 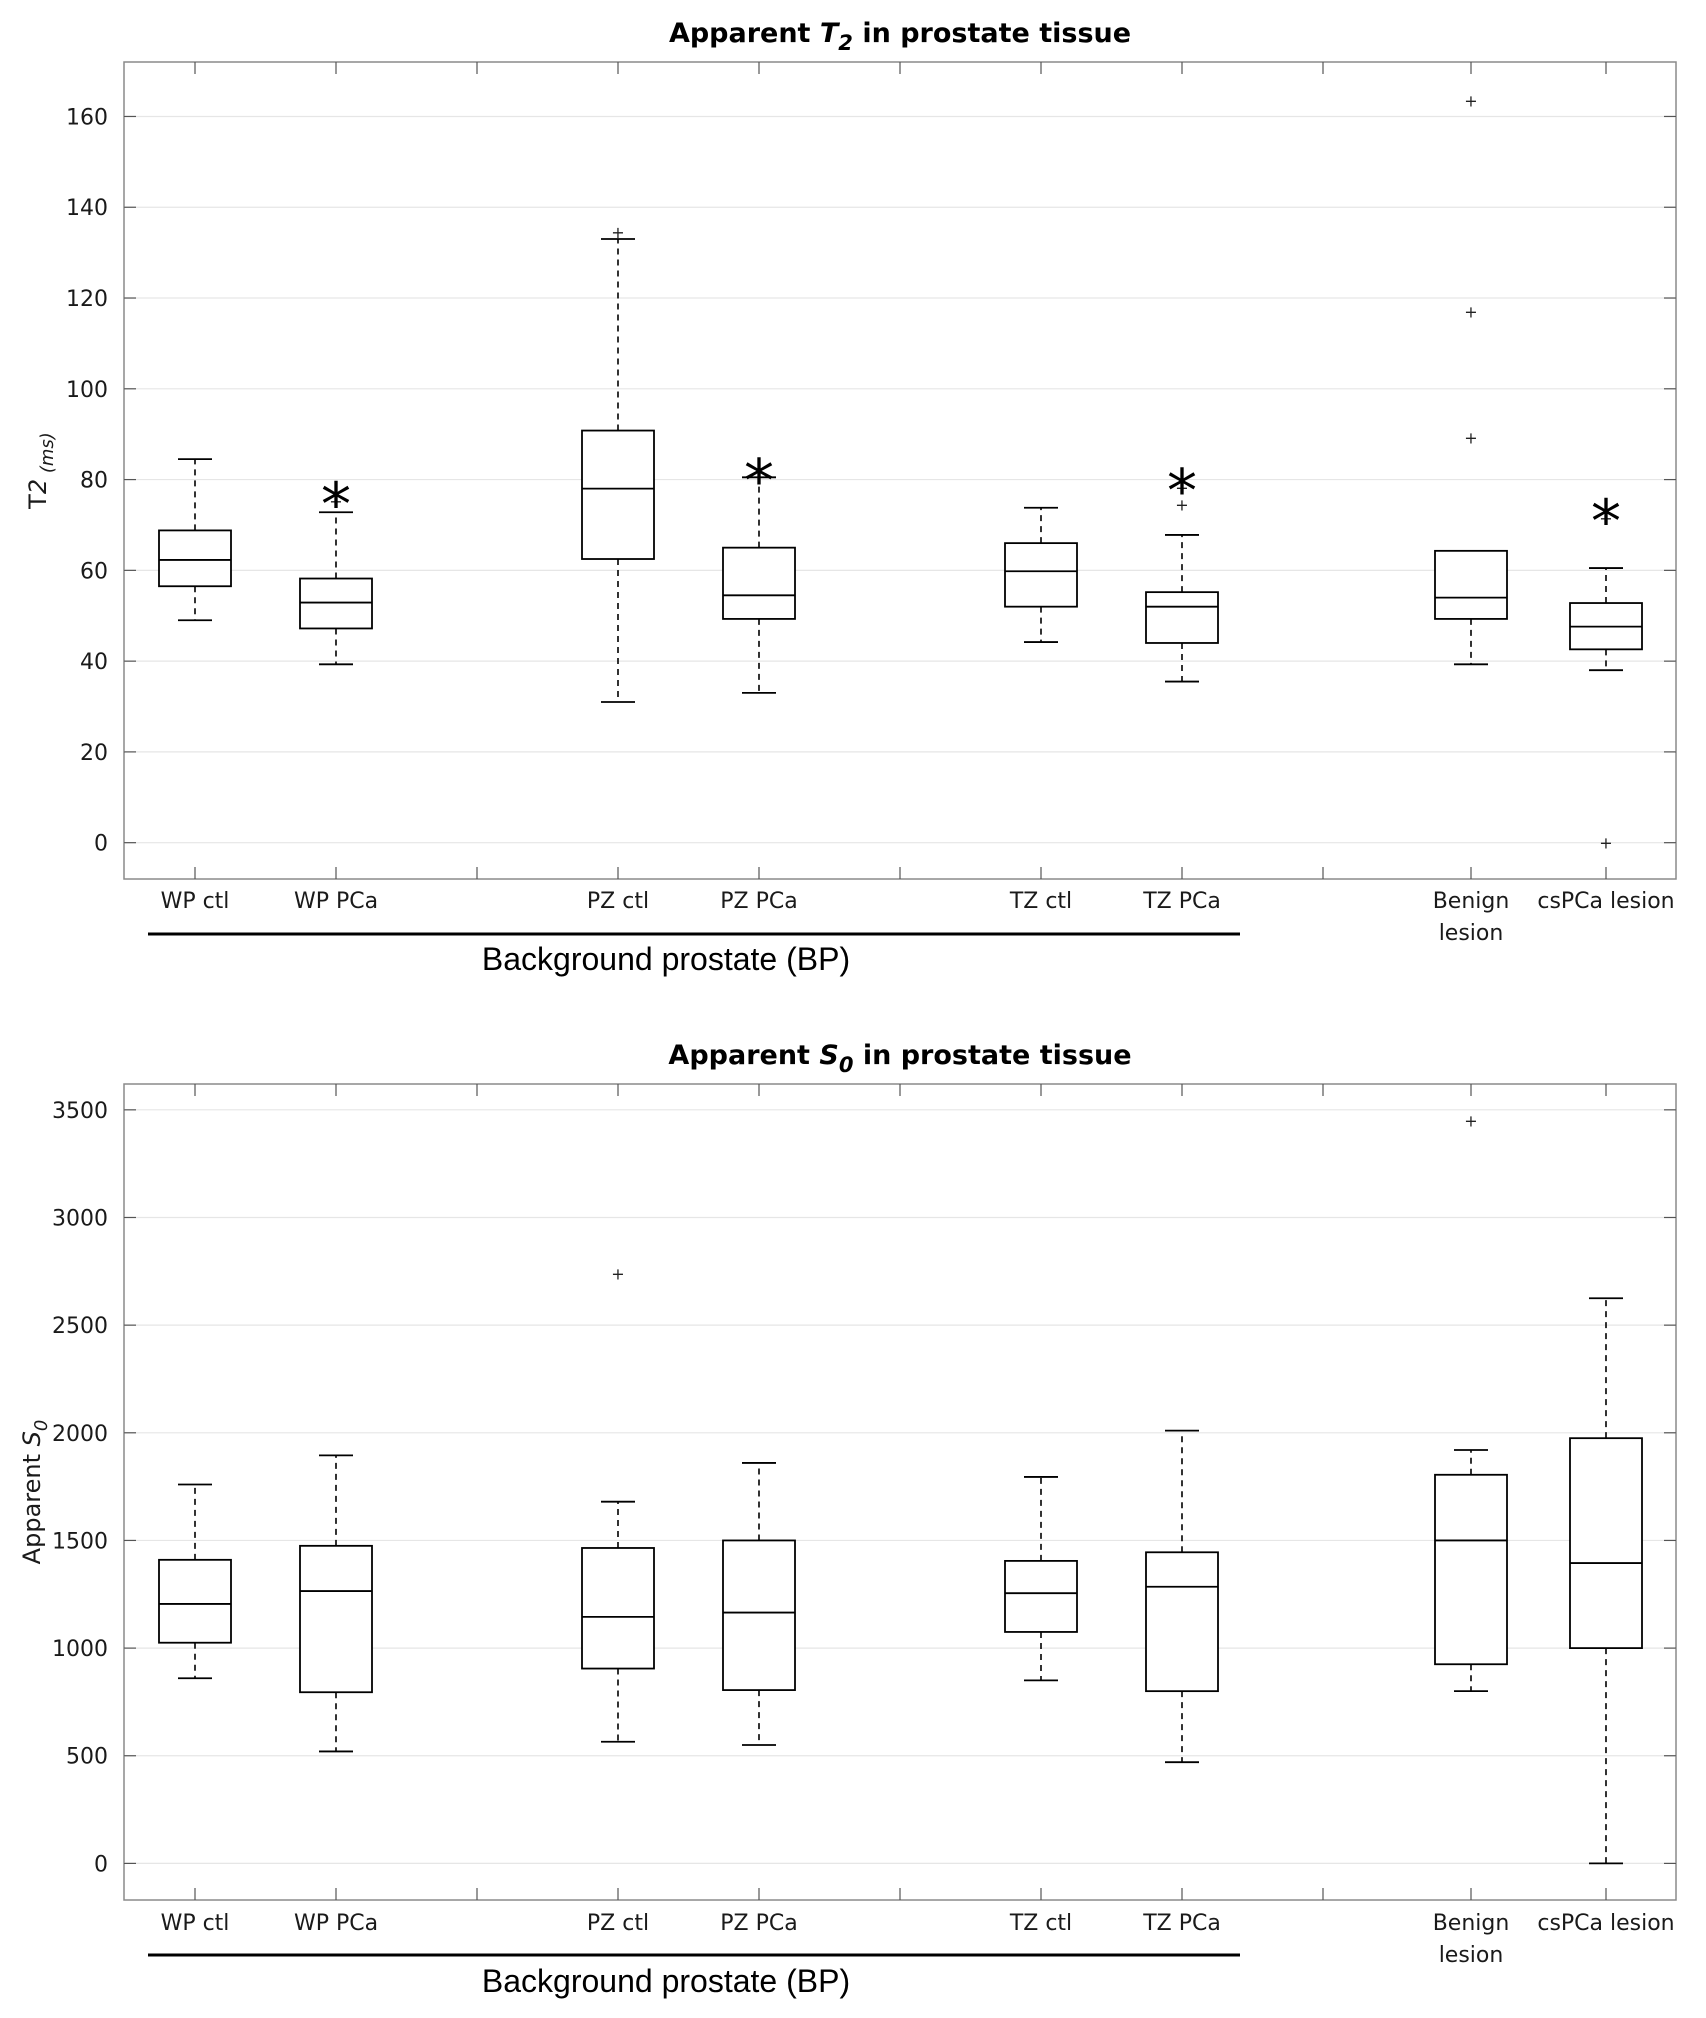 I want to click on ylabel-text: Apparent, so click(x=32, y=1505).